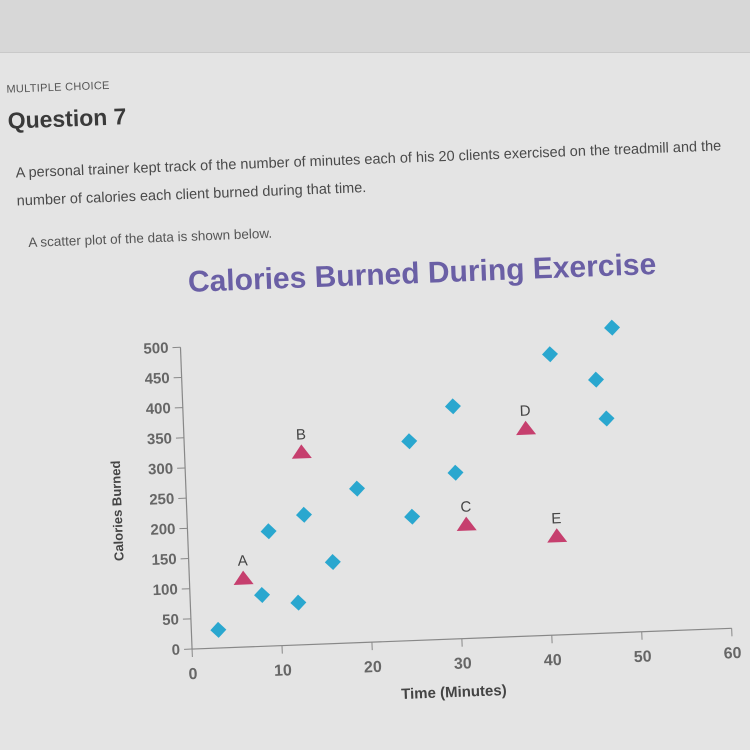  I want to click on y-tick-label: 250, so click(162, 500).